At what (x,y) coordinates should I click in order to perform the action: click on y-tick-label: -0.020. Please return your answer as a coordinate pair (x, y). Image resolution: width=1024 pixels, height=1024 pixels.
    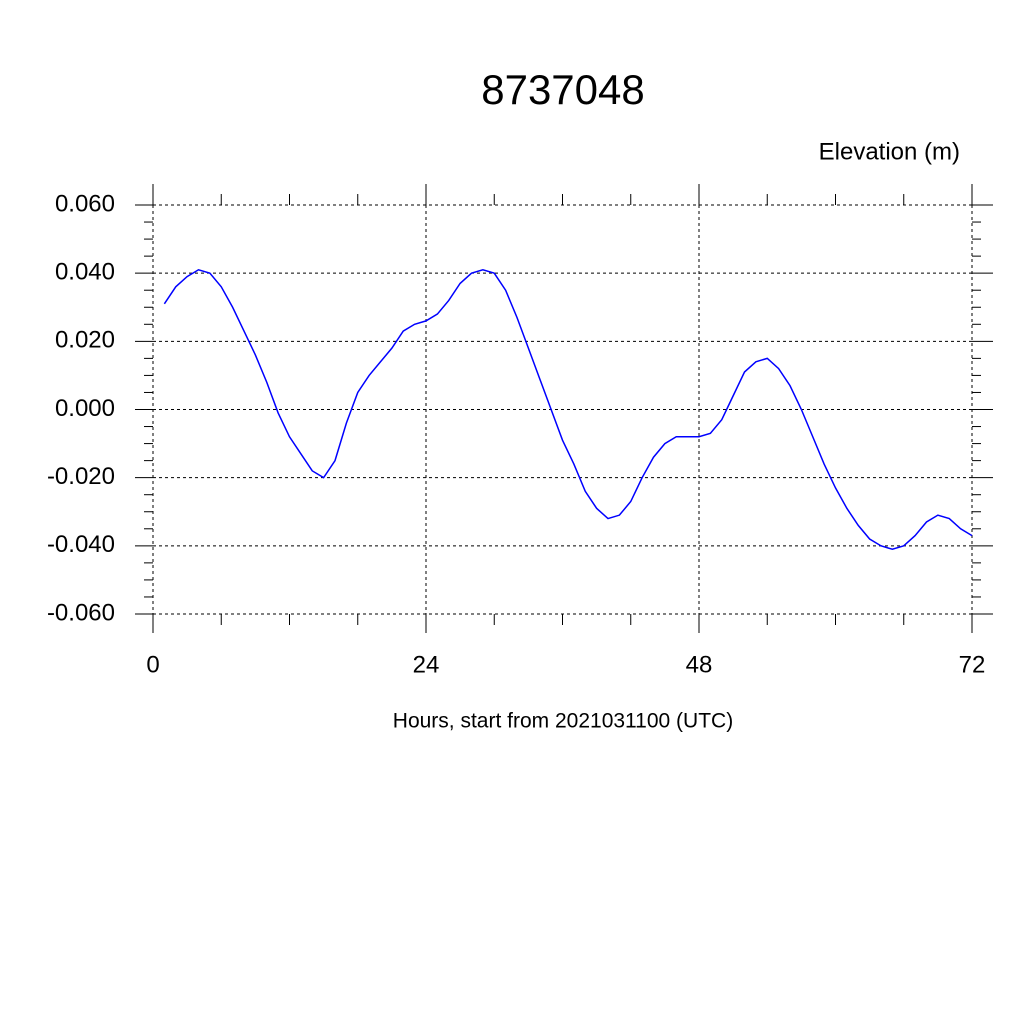
    Looking at the image, I should click on (81, 476).